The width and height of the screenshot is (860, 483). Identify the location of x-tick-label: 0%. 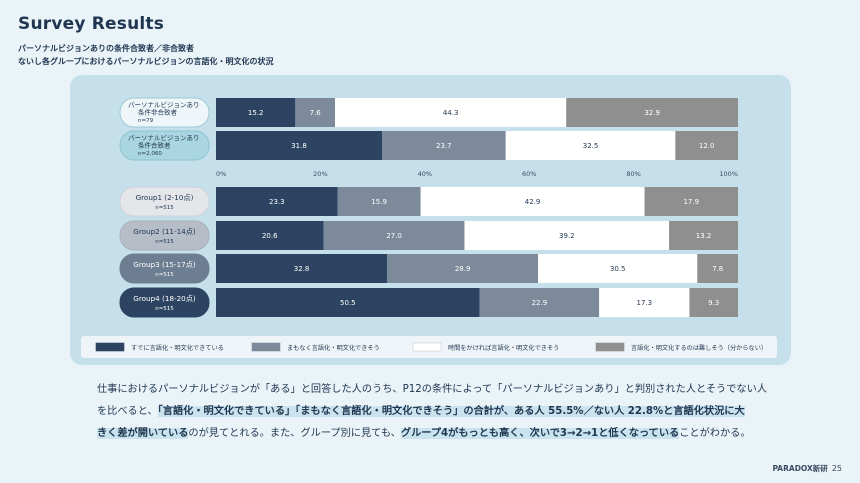
(221, 174).